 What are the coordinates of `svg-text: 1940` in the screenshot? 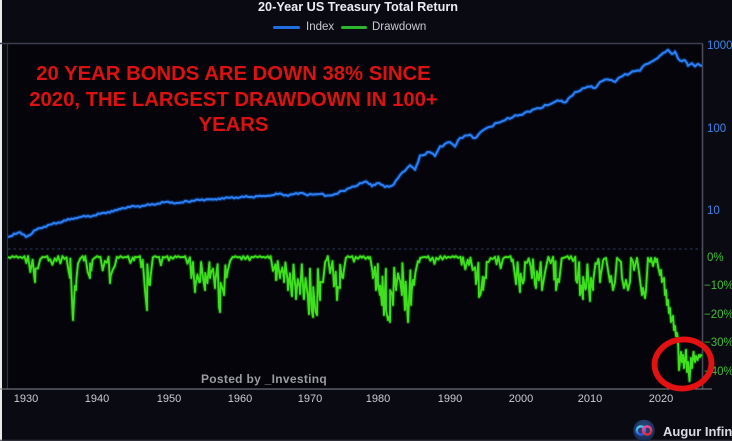 It's located at (97, 399).